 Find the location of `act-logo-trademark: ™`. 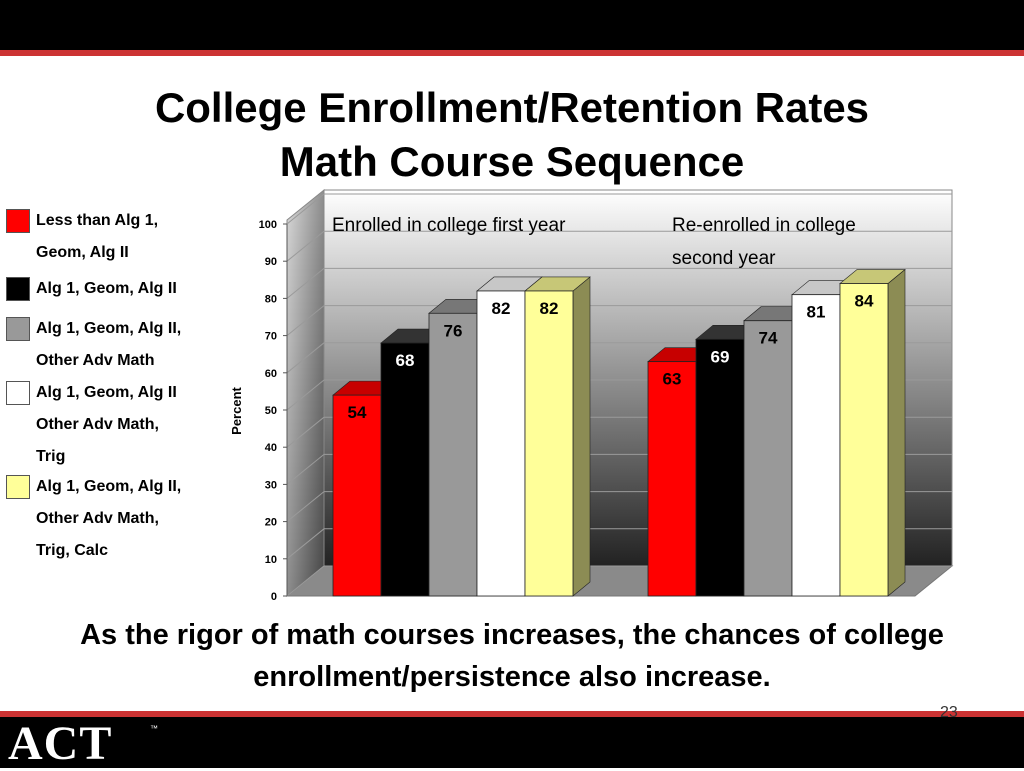

act-logo-trademark: ™ is located at coordinates (154, 728).